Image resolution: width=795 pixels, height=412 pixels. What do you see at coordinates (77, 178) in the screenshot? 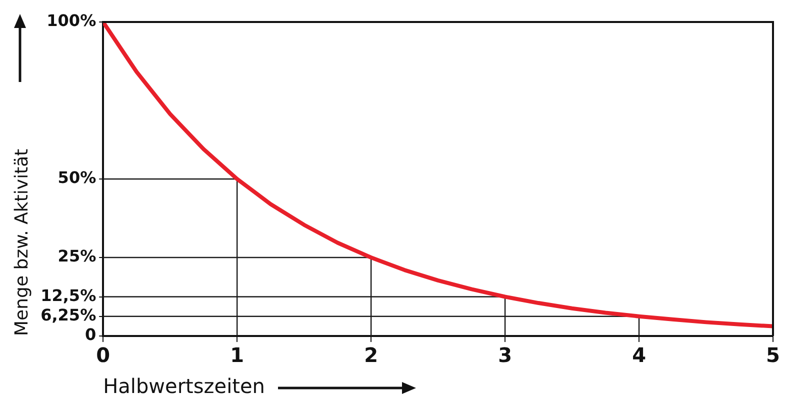
I see `y-tick-label: 50%` at bounding box center [77, 178].